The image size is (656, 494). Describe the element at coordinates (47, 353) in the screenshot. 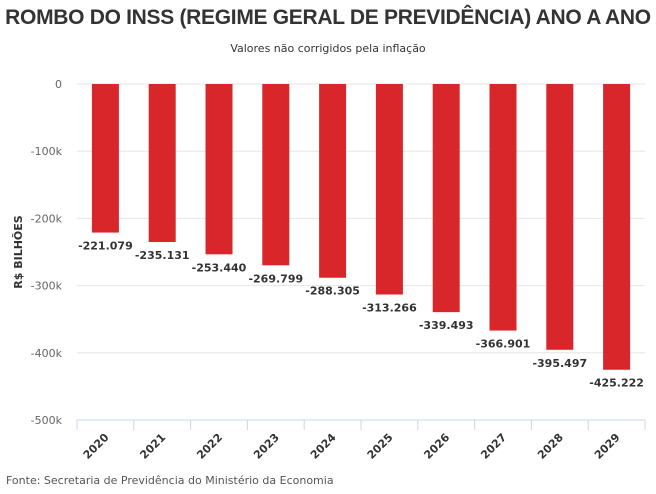

I see `y-tick-label: -400k` at that location.